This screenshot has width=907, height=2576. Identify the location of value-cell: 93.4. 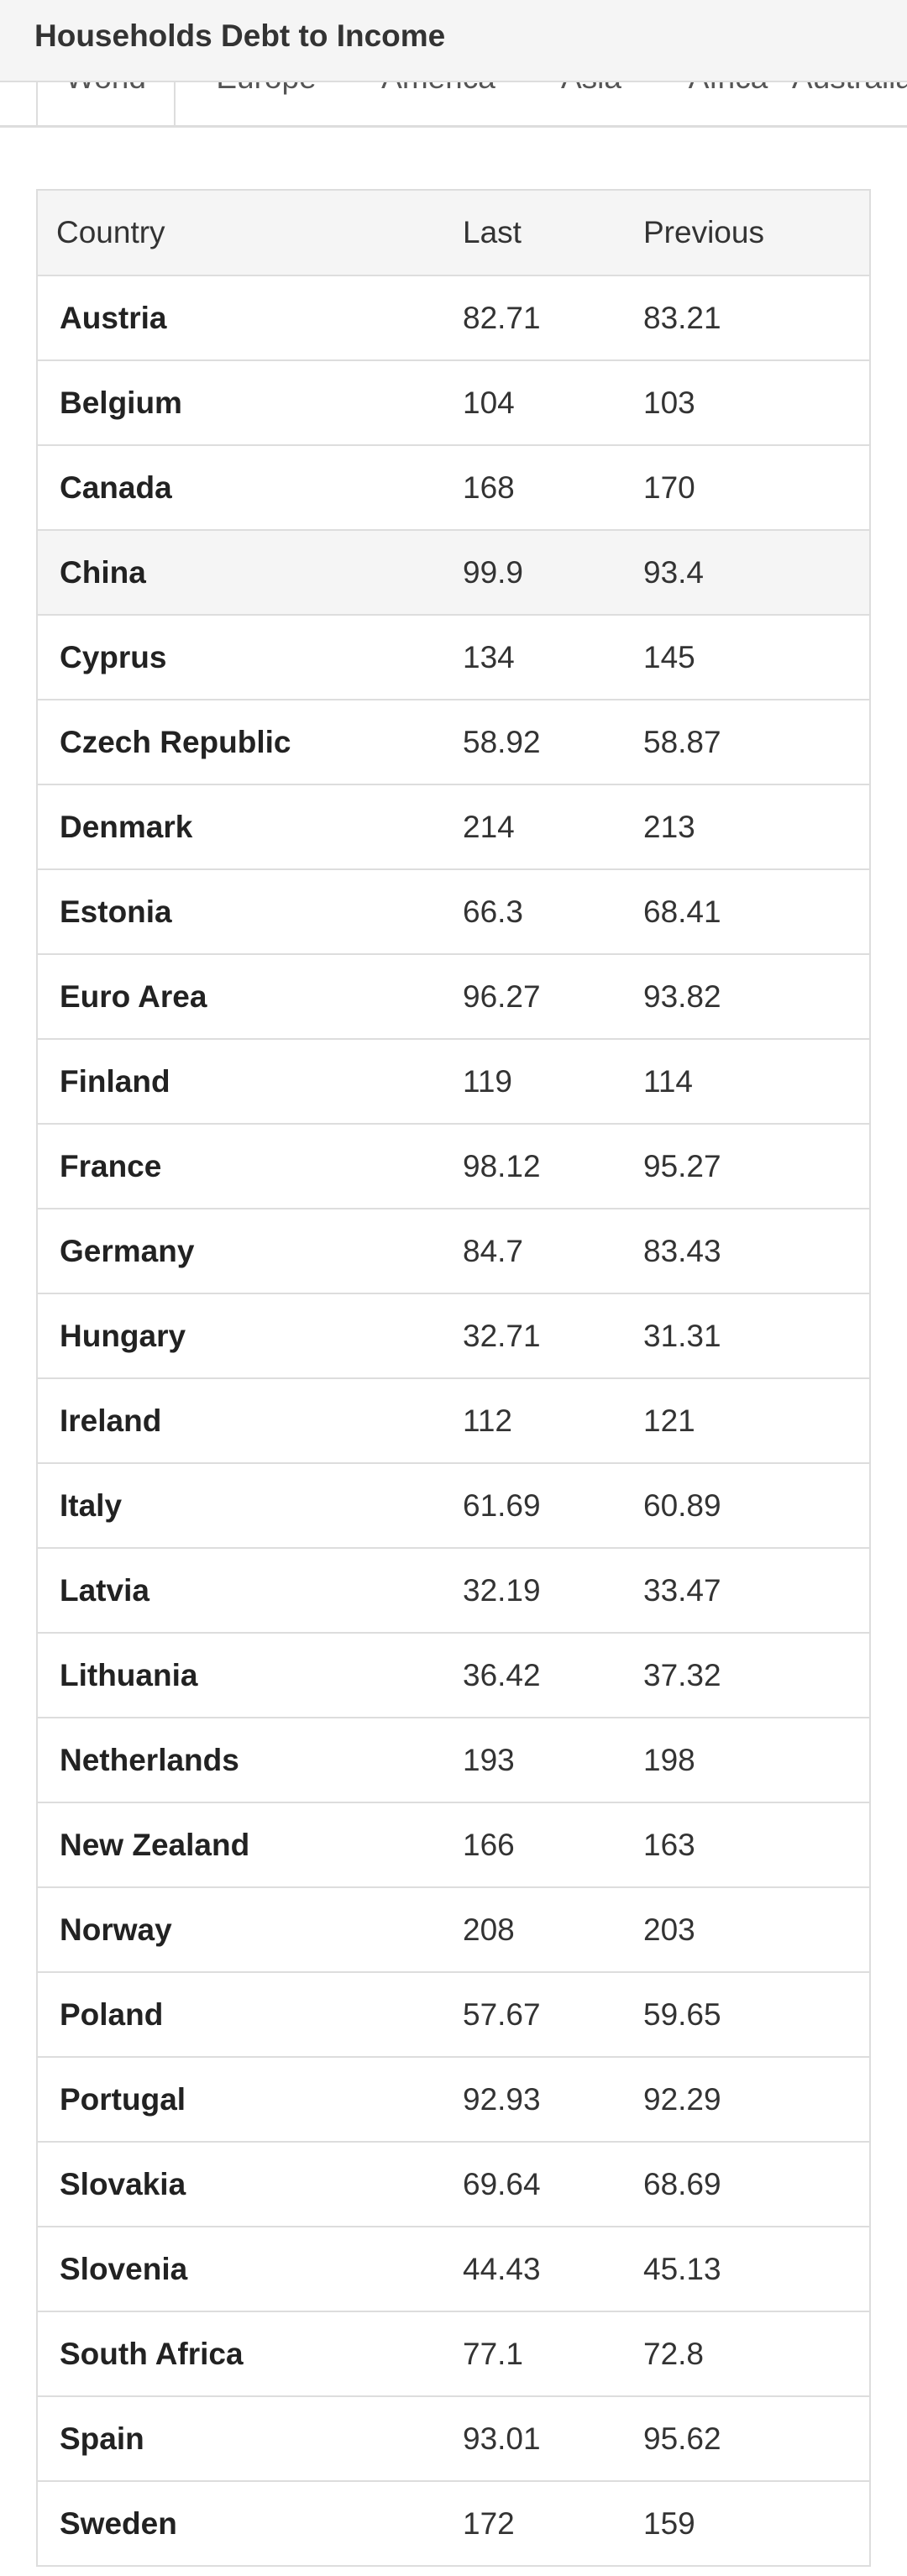
(674, 572).